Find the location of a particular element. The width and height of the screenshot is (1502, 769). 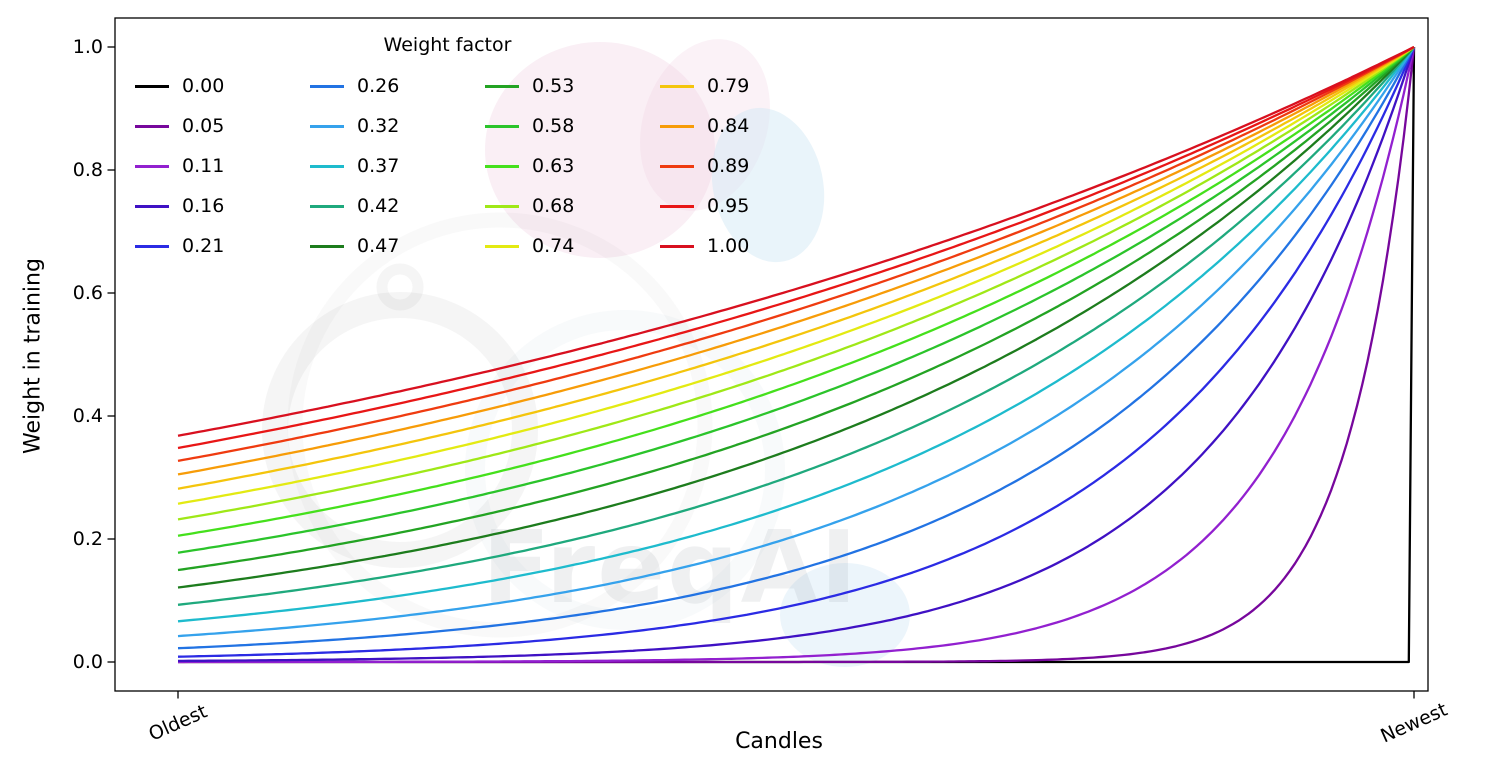

legend-entry: 0.58 is located at coordinates (572, 126).